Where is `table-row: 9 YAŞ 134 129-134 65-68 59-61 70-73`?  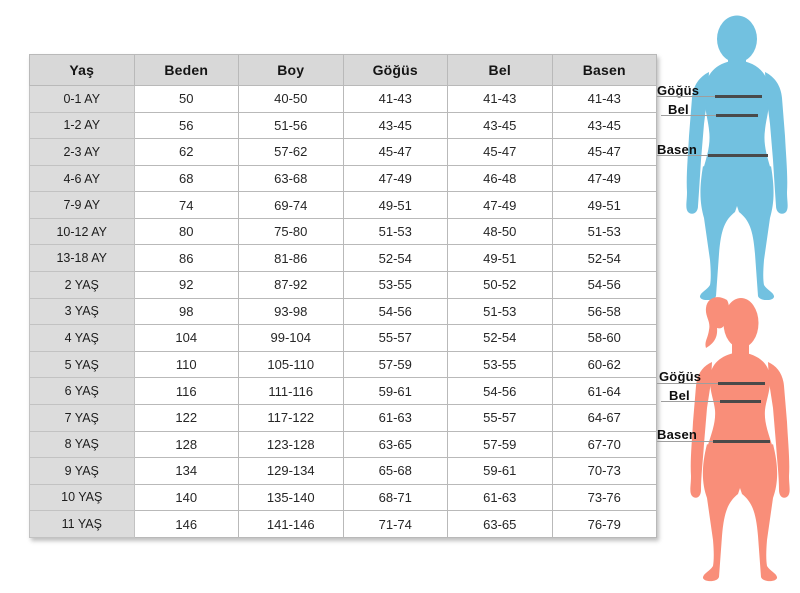 table-row: 9 YAŞ 134 129-134 65-68 59-61 70-73 is located at coordinates (343, 471).